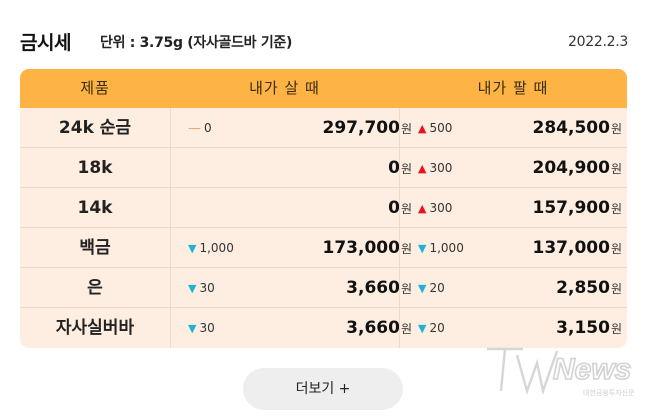 This screenshot has height=417, width=668. I want to click on no-change-icon: —, so click(194, 128).